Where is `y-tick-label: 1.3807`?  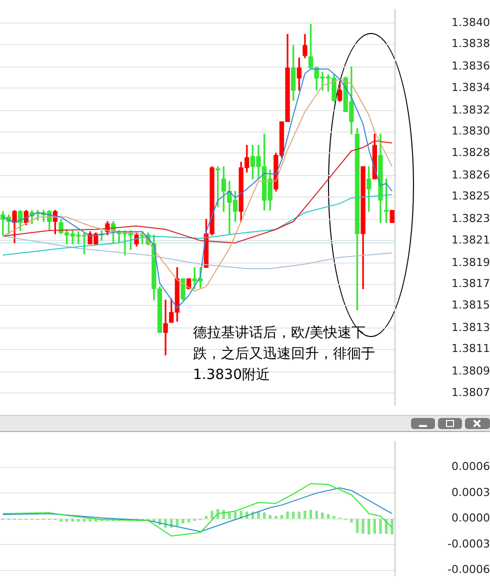 y-tick-label: 1.3807 is located at coordinates (471, 392).